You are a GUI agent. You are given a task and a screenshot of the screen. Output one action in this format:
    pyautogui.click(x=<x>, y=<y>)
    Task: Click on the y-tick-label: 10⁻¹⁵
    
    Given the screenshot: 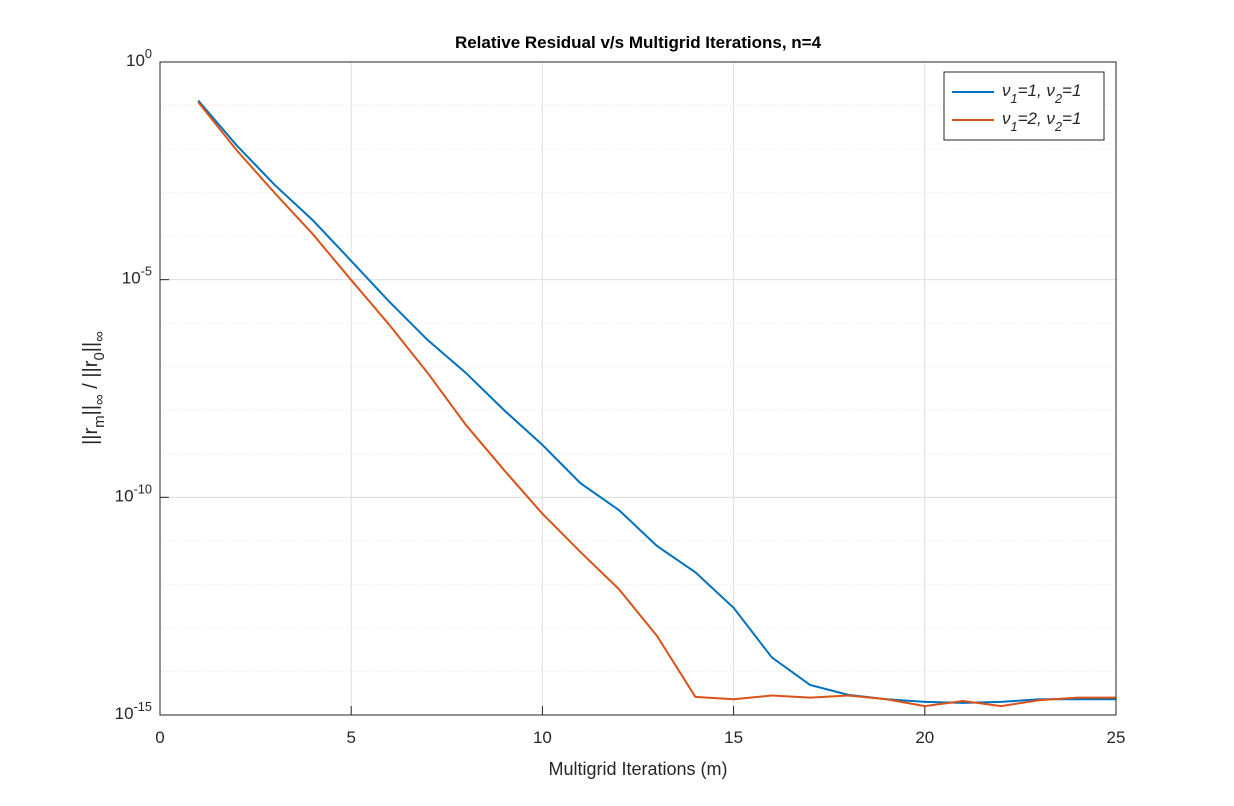 What is the action you would take?
    pyautogui.click(x=133, y=711)
    